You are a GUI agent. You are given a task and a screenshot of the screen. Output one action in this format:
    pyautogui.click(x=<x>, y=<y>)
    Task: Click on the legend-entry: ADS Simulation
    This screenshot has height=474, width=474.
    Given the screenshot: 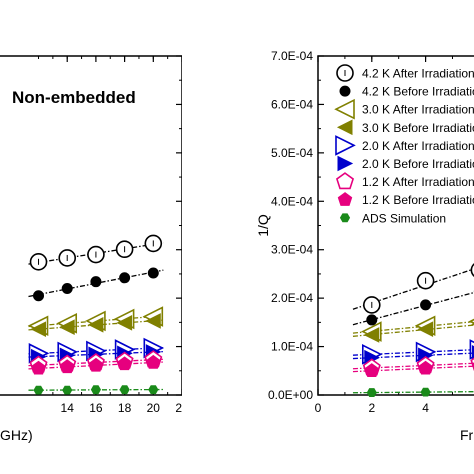 What is the action you would take?
    pyautogui.click(x=404, y=218)
    